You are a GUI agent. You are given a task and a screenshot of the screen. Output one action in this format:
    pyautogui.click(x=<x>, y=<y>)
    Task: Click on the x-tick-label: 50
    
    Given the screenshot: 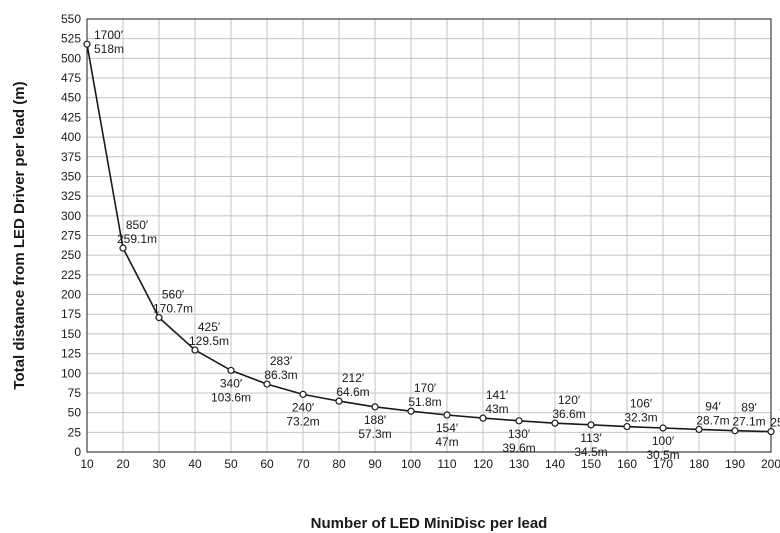 What is the action you would take?
    pyautogui.click(x=231, y=464)
    